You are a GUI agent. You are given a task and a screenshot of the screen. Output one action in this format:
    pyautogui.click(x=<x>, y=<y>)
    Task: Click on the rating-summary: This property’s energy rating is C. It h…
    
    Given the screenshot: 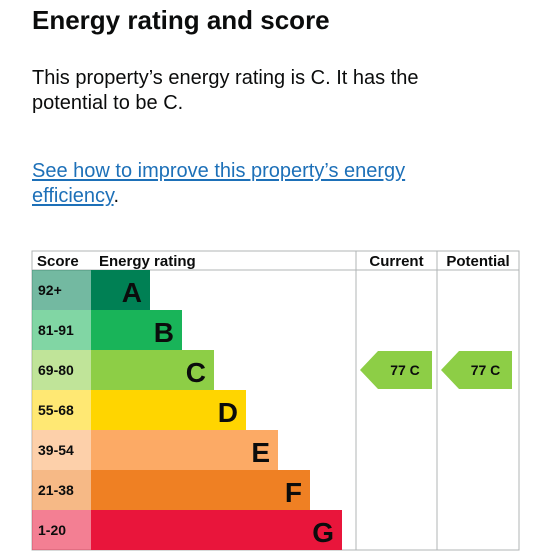 What is the action you would take?
    pyautogui.click(x=225, y=90)
    